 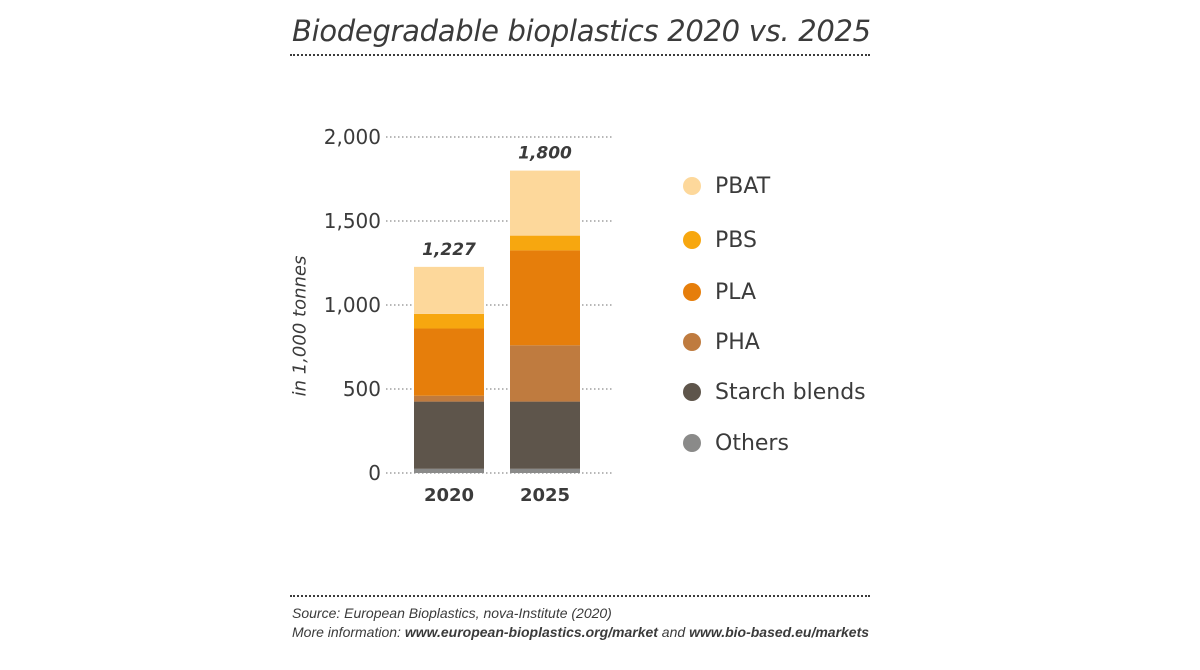 What do you see at coordinates (673, 632) in the screenshot?
I see `more-info-and: and` at bounding box center [673, 632].